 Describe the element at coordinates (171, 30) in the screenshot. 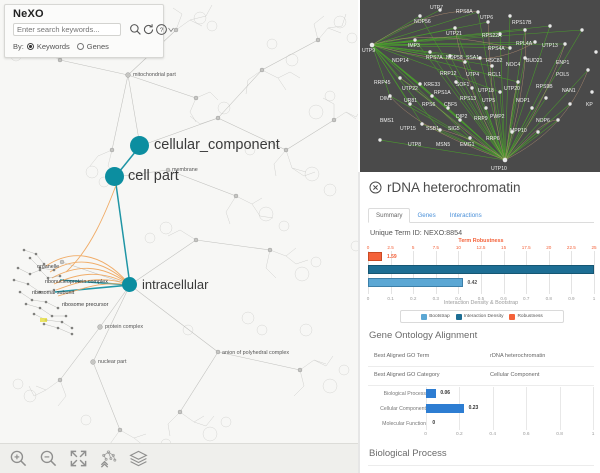

I see `chevron-down-icon` at that location.